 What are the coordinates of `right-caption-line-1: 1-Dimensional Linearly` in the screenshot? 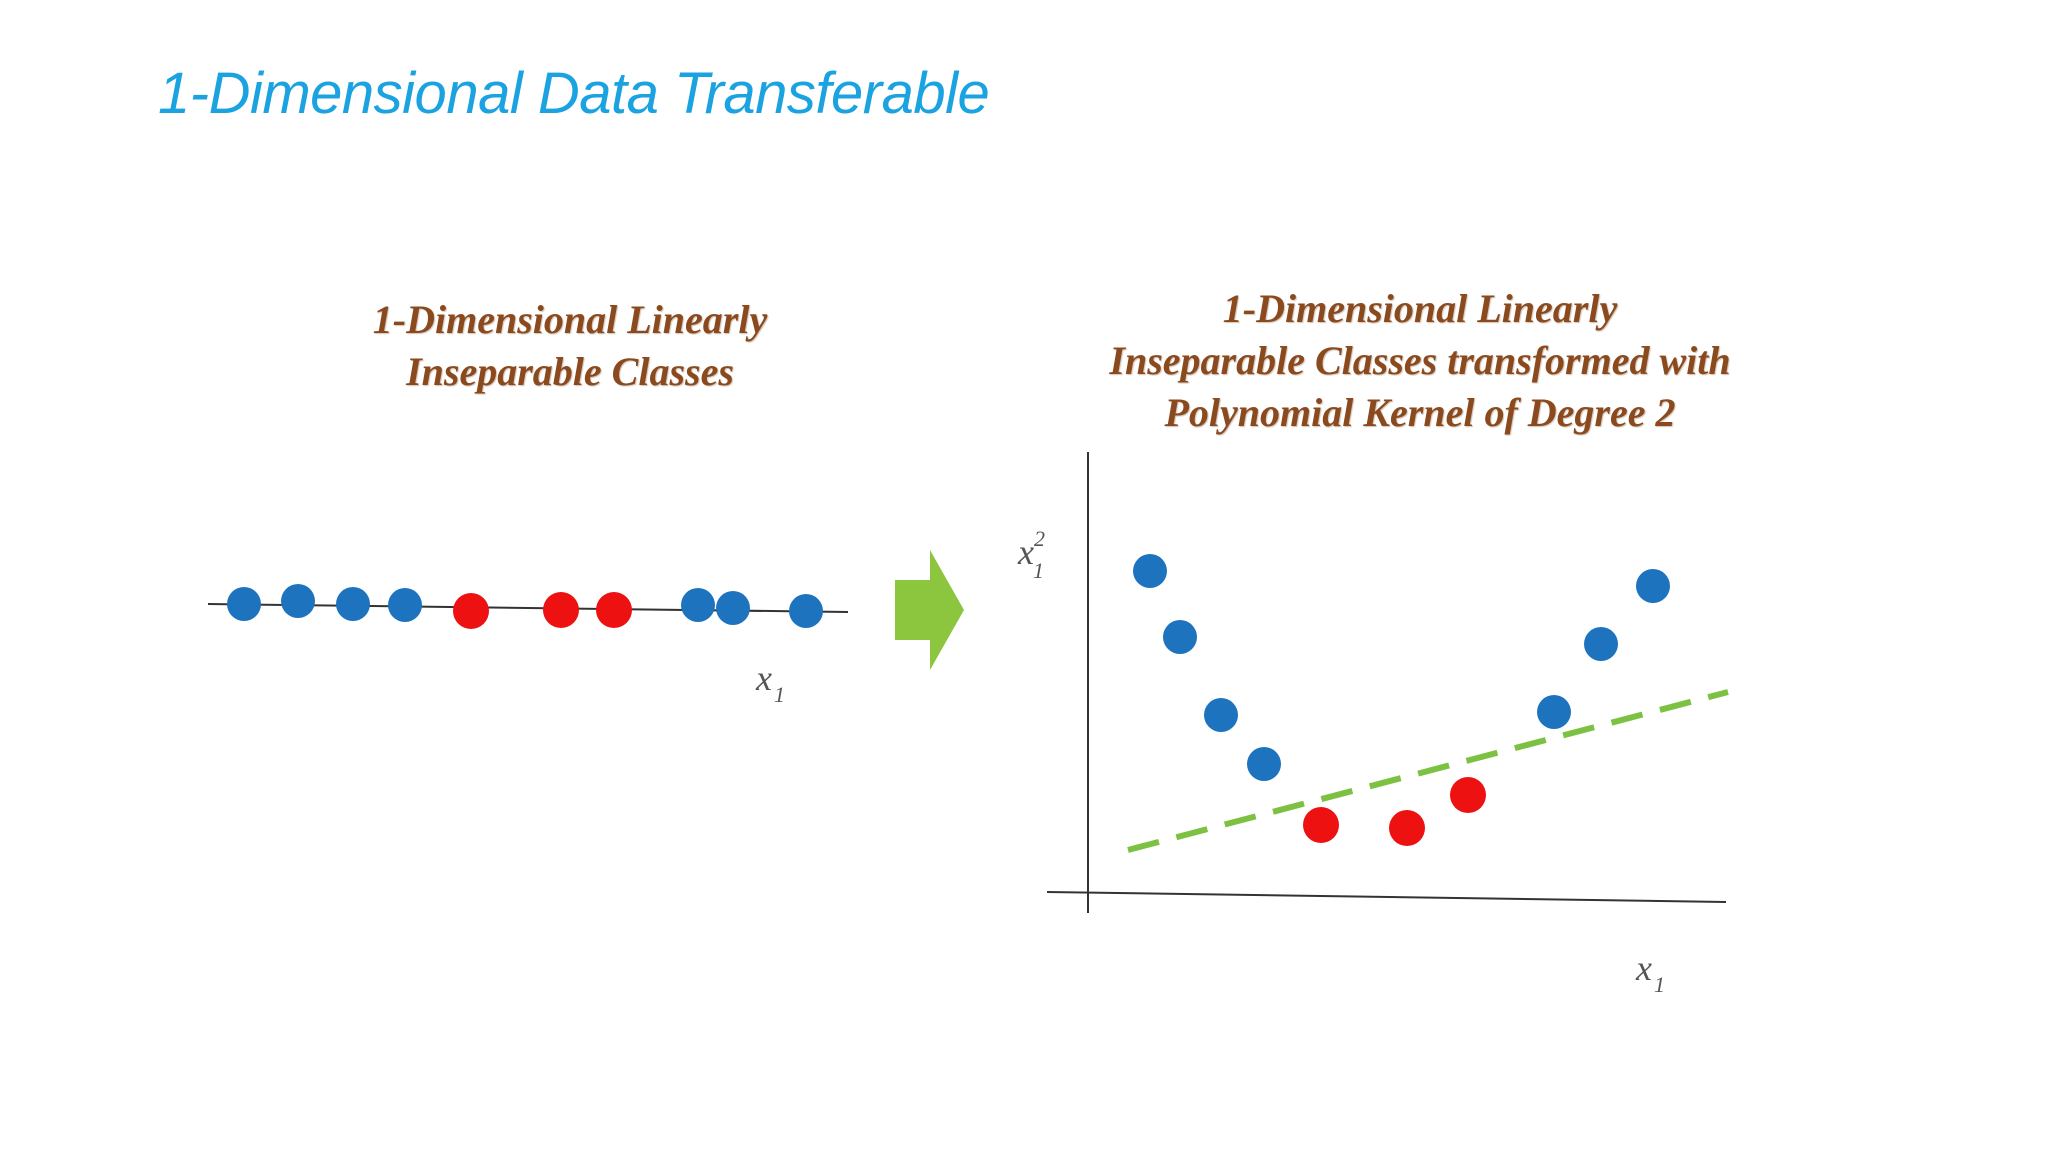 It's located at (1420, 308).